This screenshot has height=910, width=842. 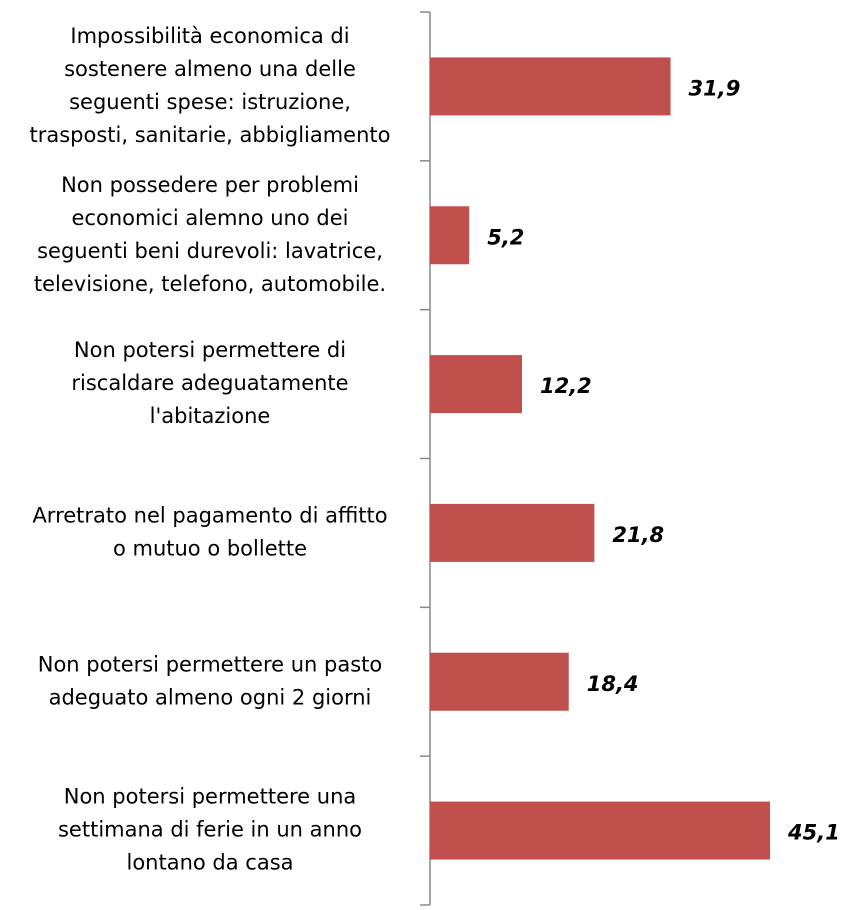 What do you see at coordinates (210, 251) in the screenshot?
I see `category-label: seguenti beni durevoli: lavatrice,` at bounding box center [210, 251].